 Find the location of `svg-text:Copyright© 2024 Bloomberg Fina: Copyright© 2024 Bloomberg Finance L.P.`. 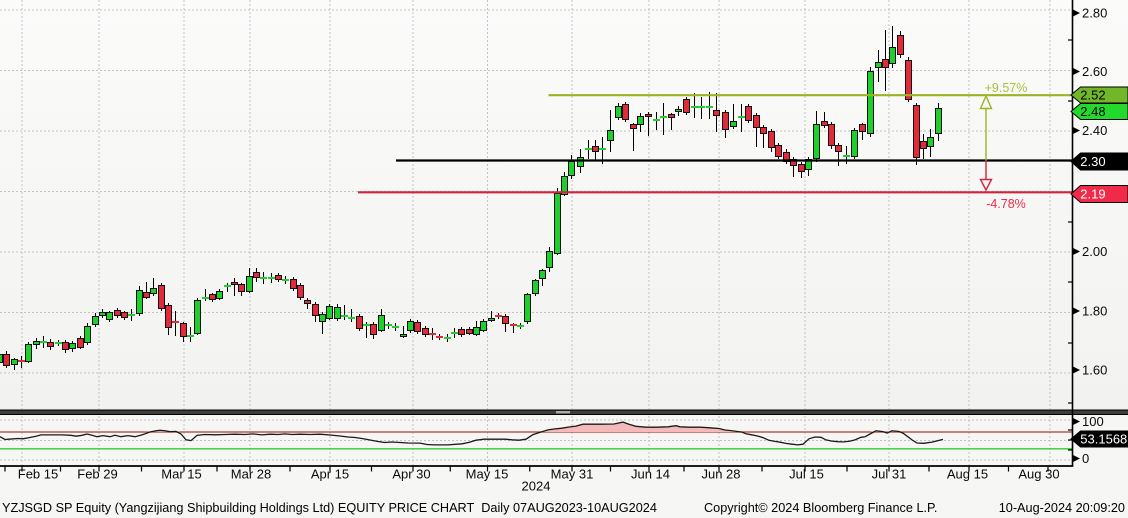

svg-text:Copyright© 2024 Bloomberg Fina: Copyright© 2024 Bloomberg Finance L.P. is located at coordinates (820, 508).